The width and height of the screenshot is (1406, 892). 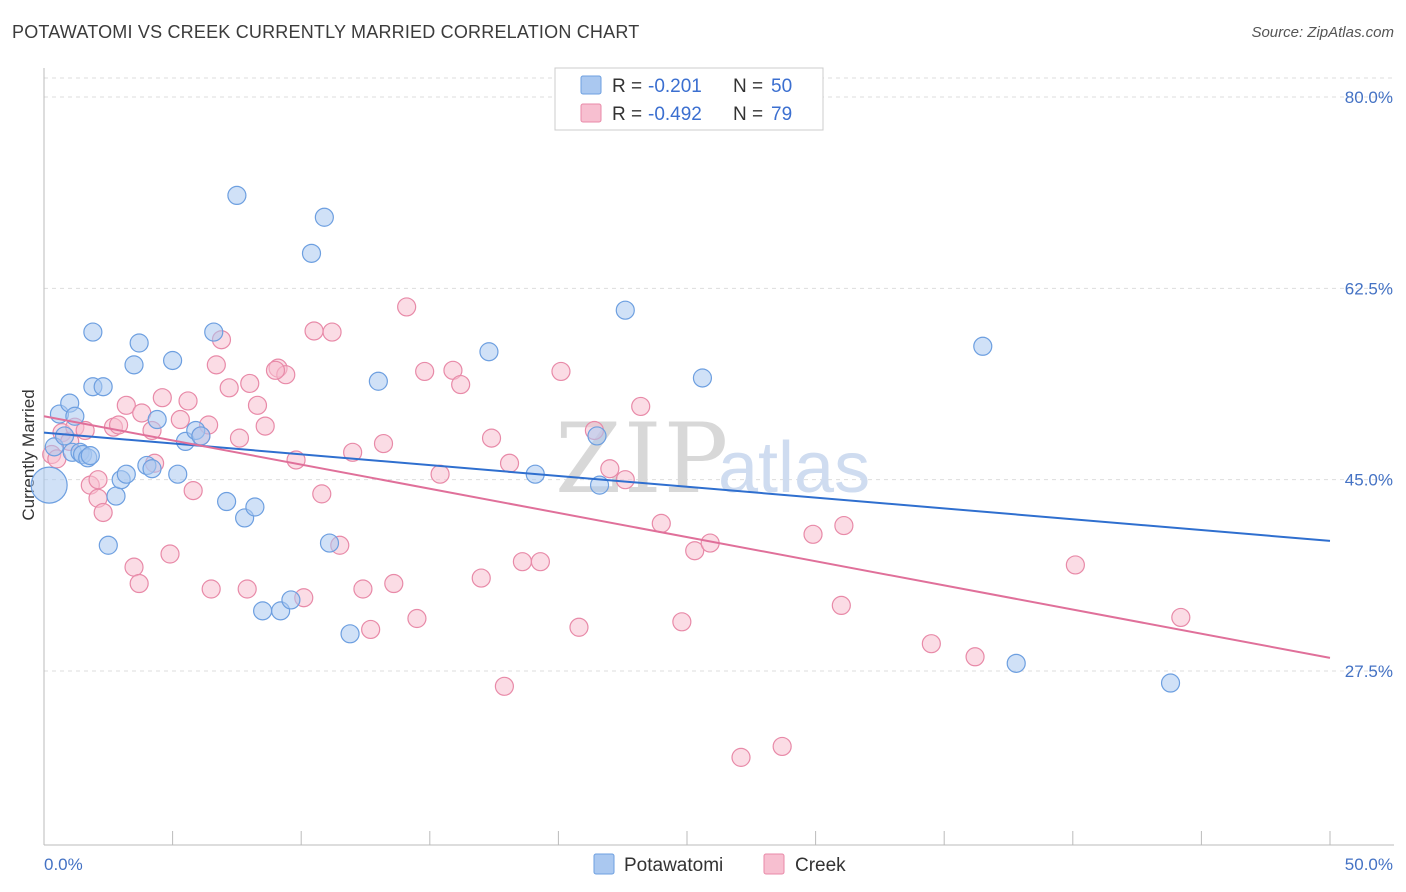 I want to click on watermark-atlas: atlas, so click(x=794, y=468).